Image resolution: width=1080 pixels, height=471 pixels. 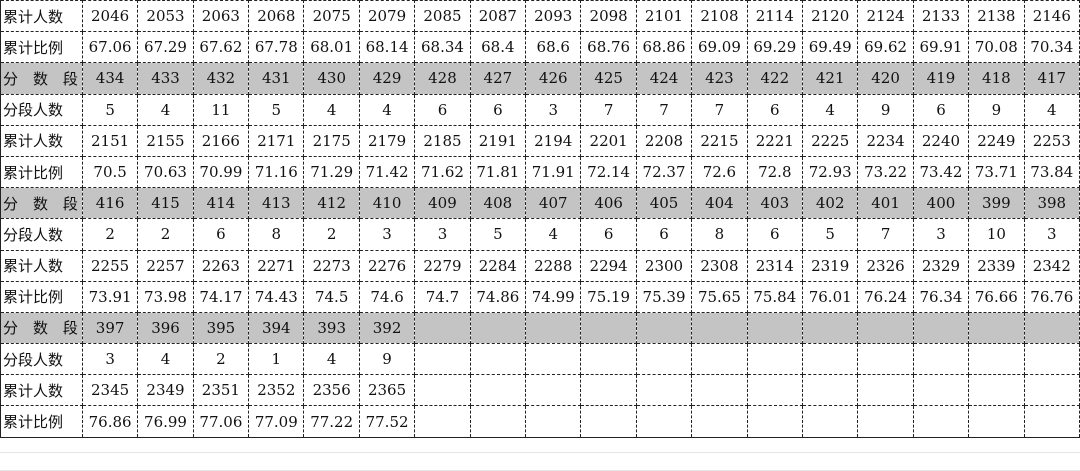 What do you see at coordinates (221, 109) in the screenshot?
I see `table-cell: 11` at bounding box center [221, 109].